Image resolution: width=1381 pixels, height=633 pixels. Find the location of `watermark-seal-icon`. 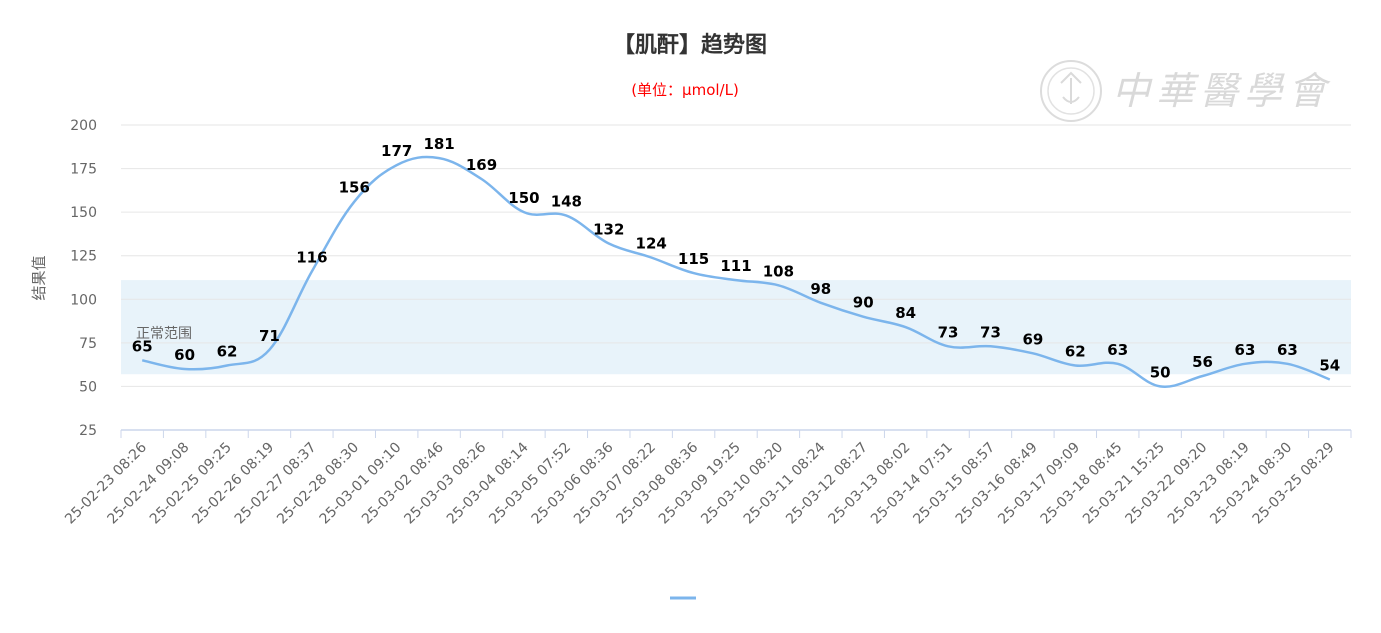

watermark-seal-icon is located at coordinates (1071, 91).